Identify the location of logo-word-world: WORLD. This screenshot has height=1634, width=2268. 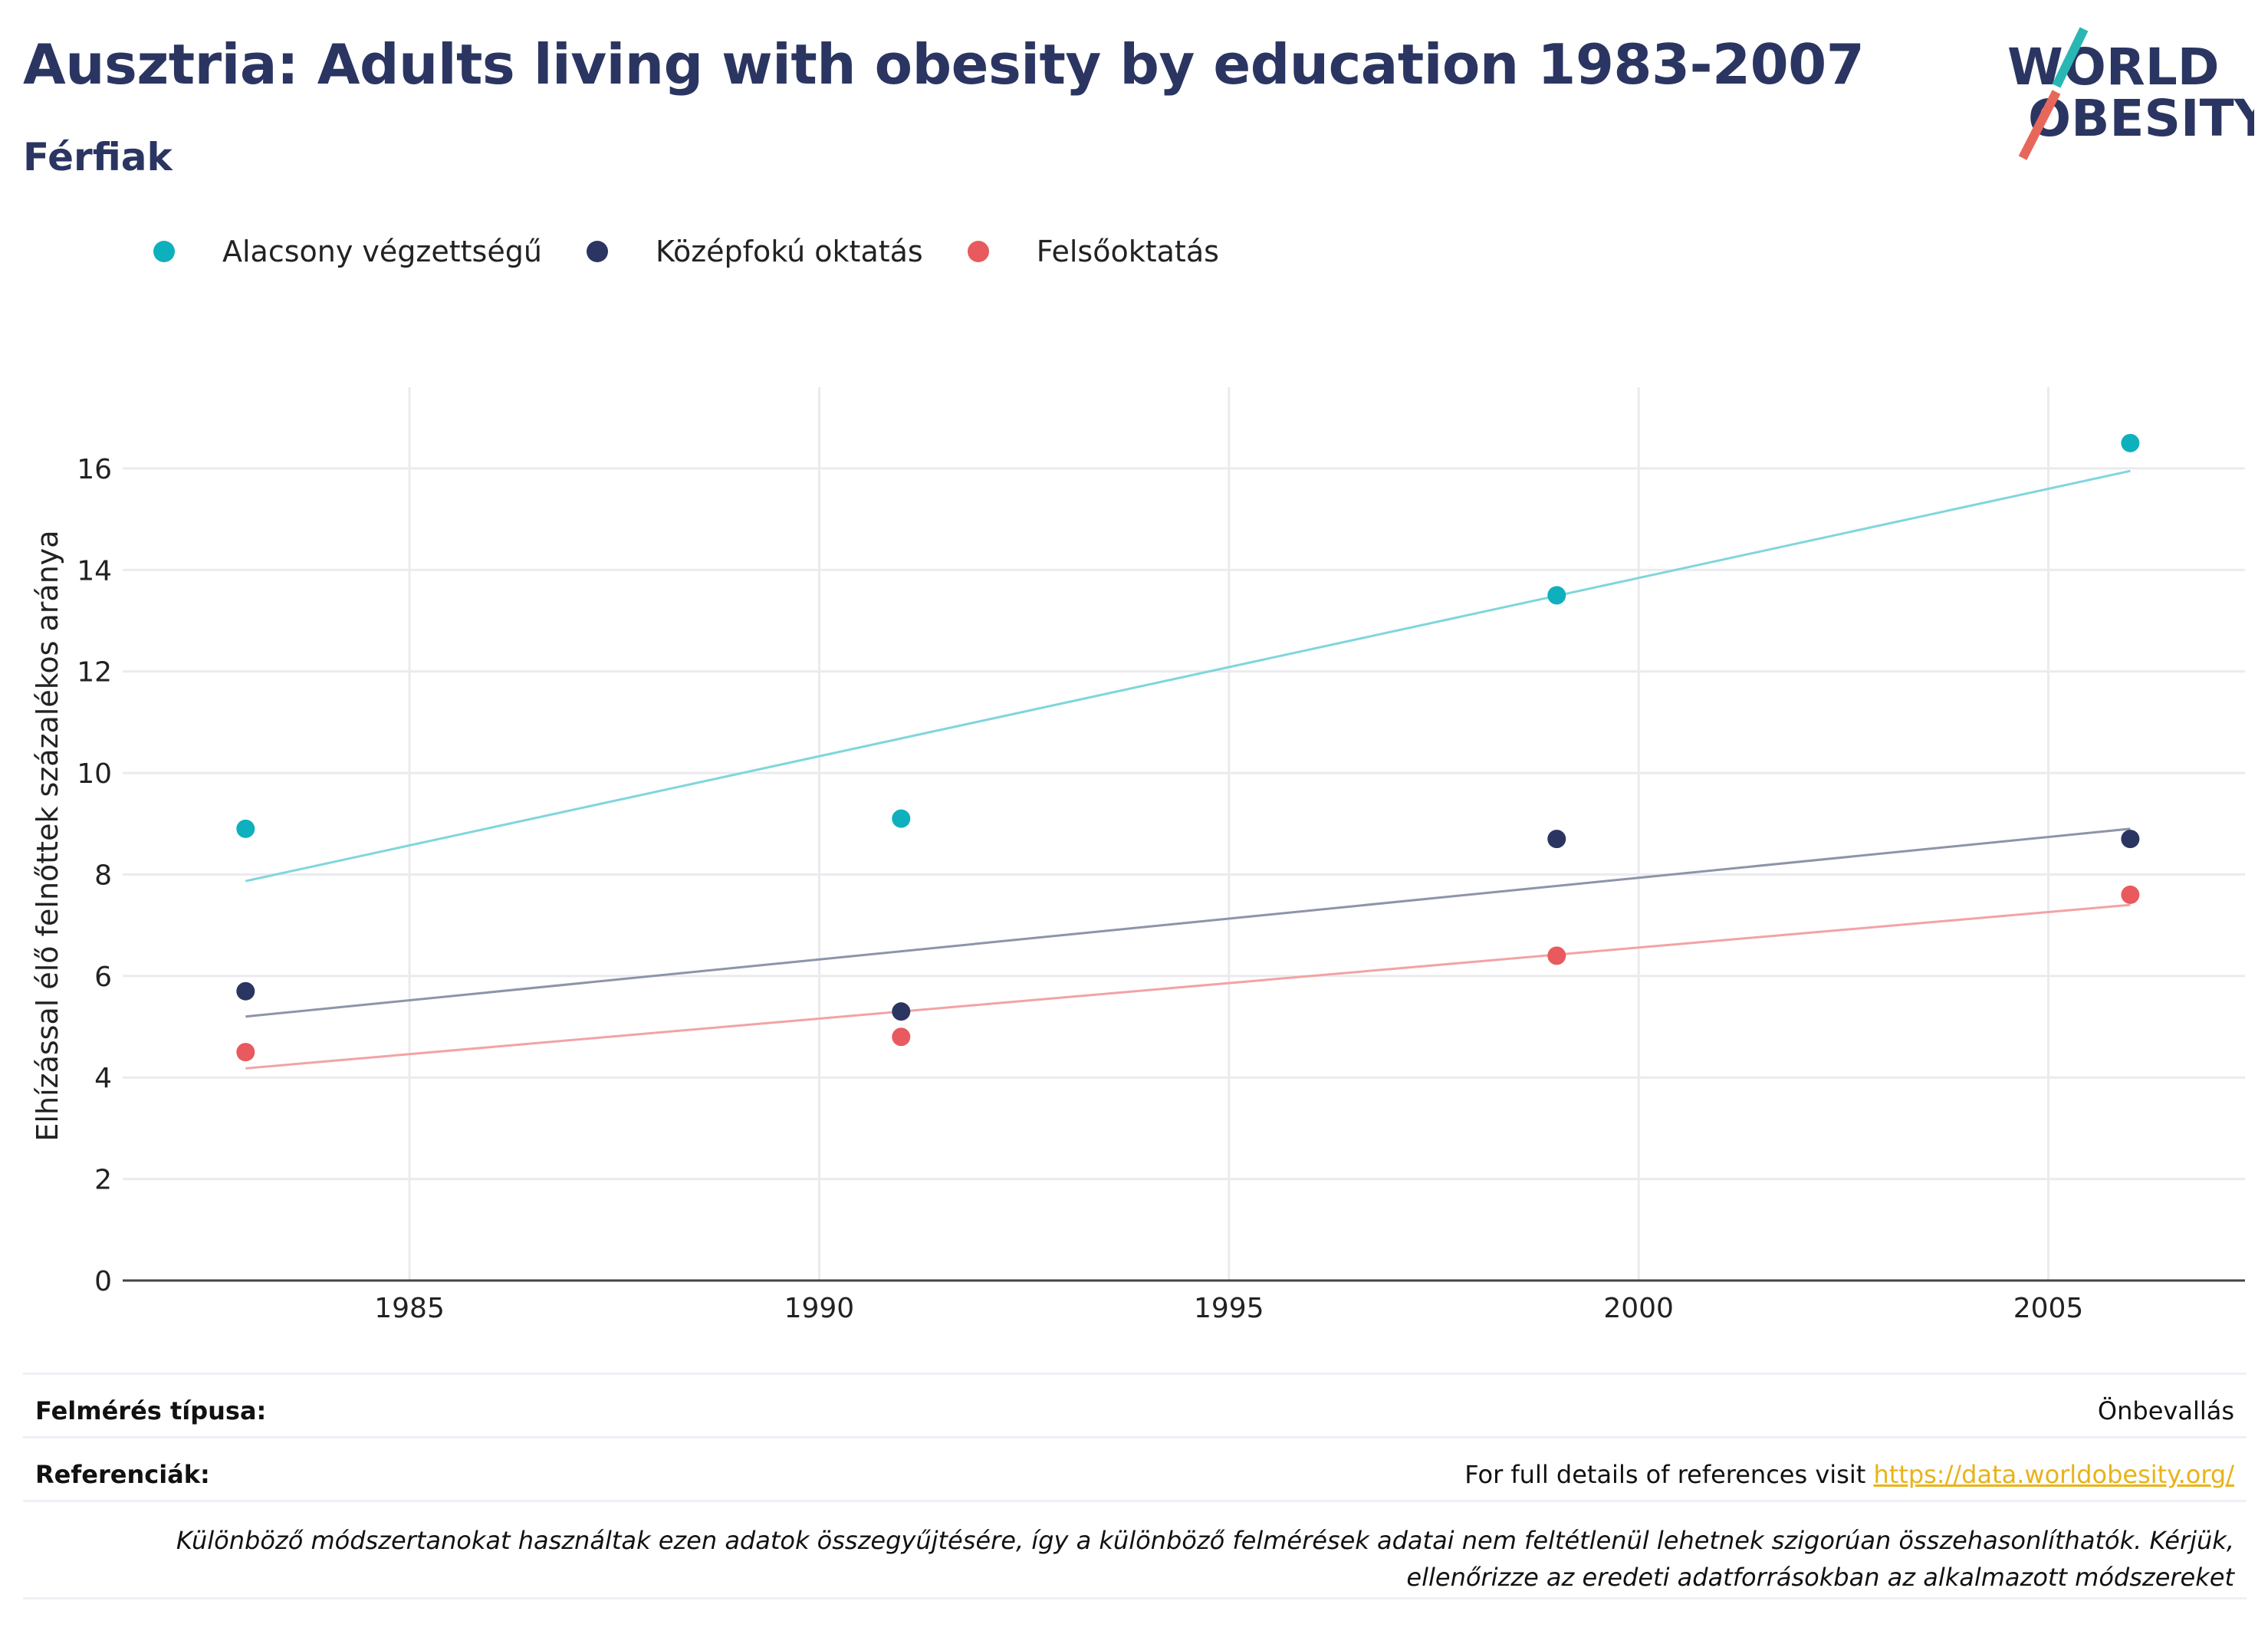
(2113, 67).